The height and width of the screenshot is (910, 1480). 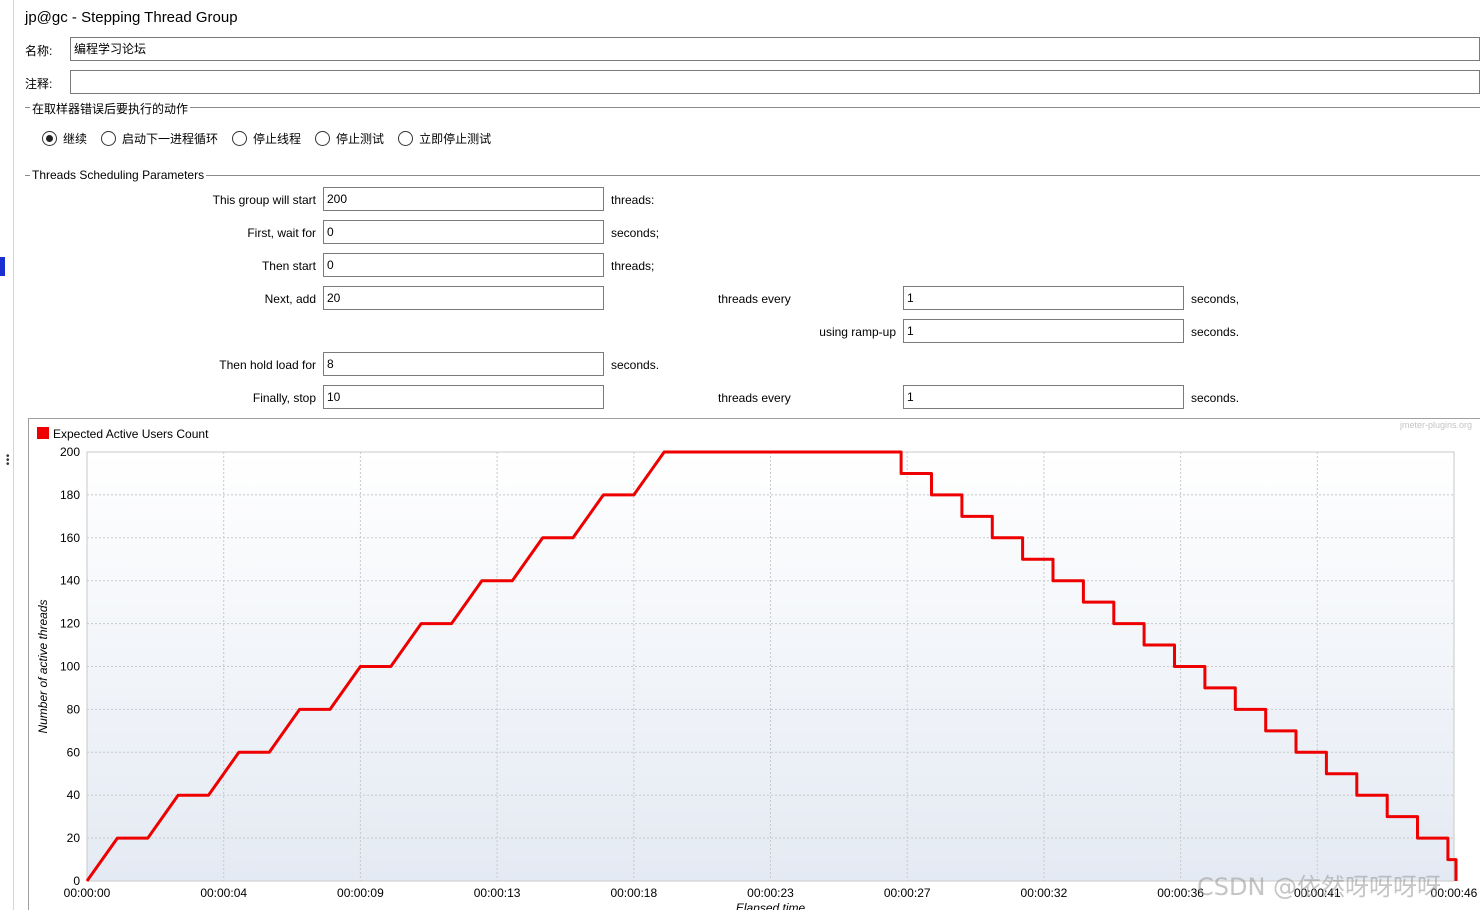 I want to click on y-tick-label: 180, so click(x=70, y=495).